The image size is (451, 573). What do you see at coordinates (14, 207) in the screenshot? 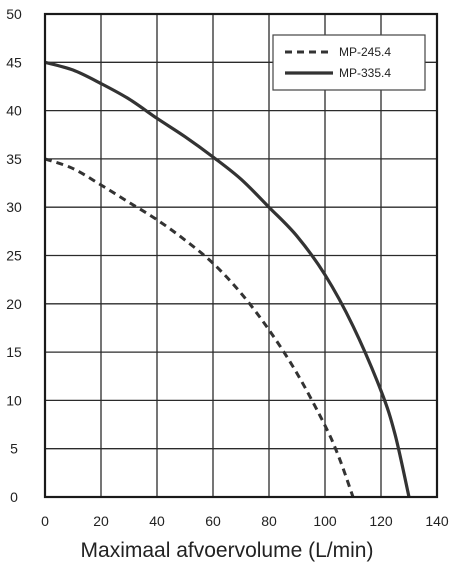
I see `y-tick-label: 30` at bounding box center [14, 207].